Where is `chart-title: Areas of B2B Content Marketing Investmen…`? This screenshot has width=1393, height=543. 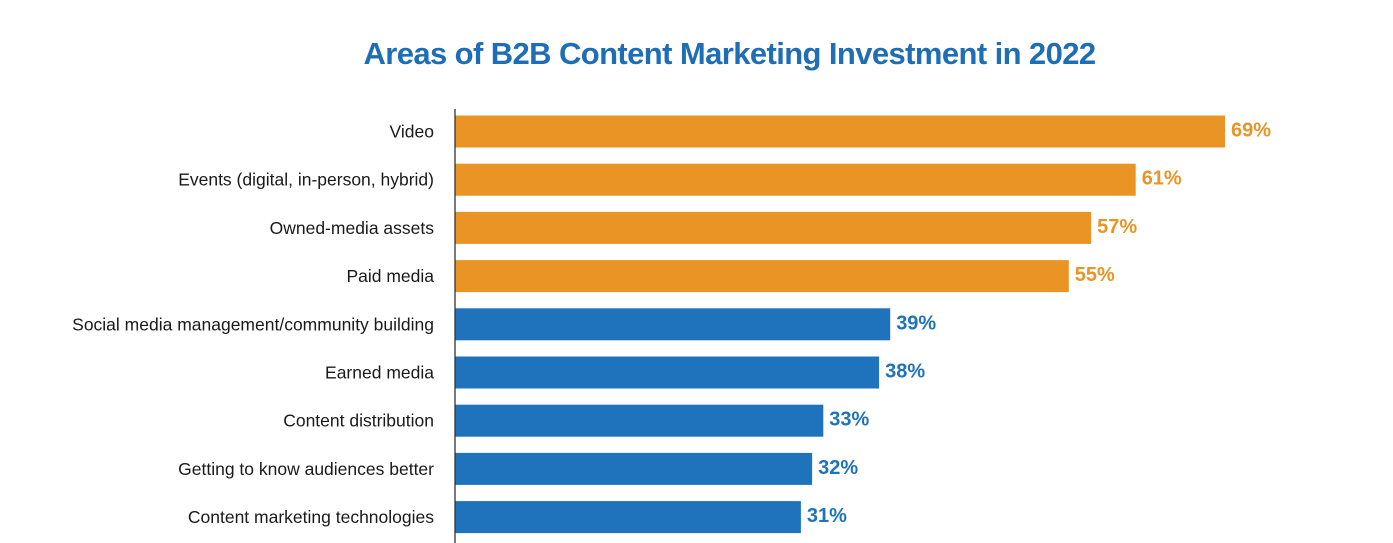 chart-title: Areas of B2B Content Marketing Investmen… is located at coordinates (729, 53).